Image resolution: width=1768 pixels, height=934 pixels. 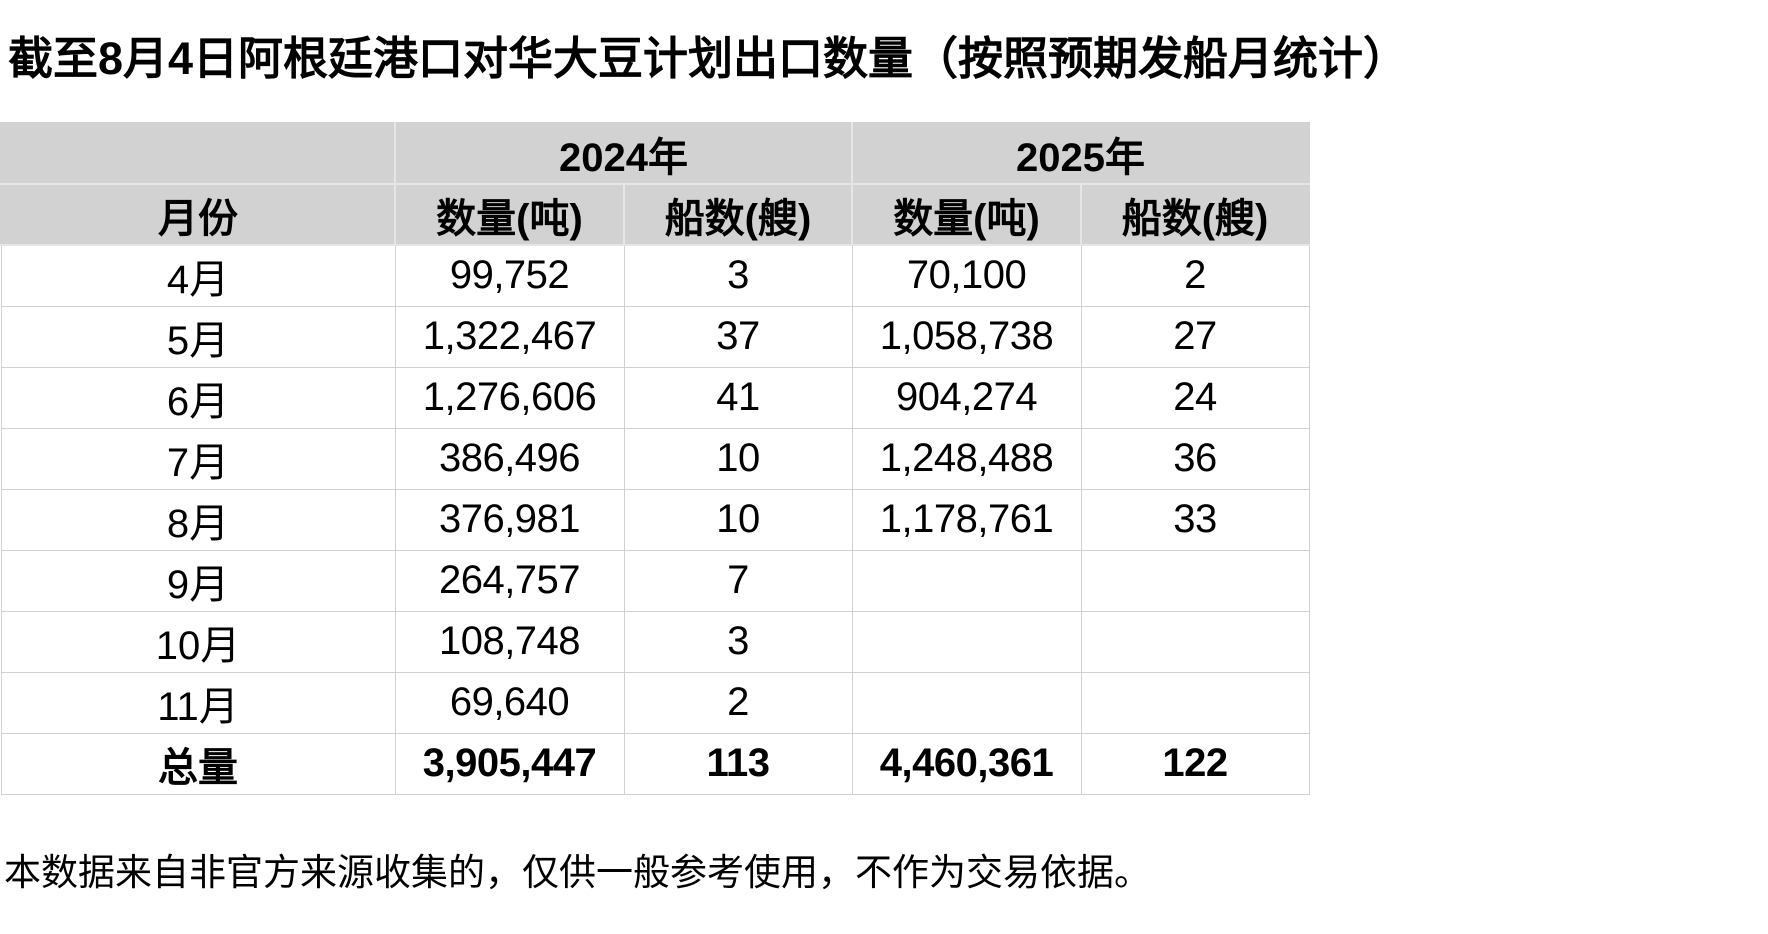 I want to click on col-header-qty-2024: 数量(吨), so click(x=509, y=214).